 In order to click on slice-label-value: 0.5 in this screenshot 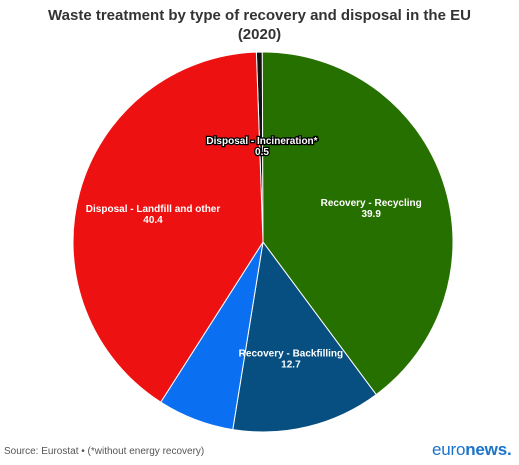, I will do `click(262, 152)`.